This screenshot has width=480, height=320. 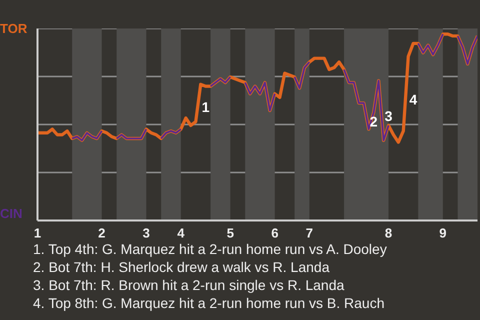 I want to click on text: TOR, so click(x=14, y=29).